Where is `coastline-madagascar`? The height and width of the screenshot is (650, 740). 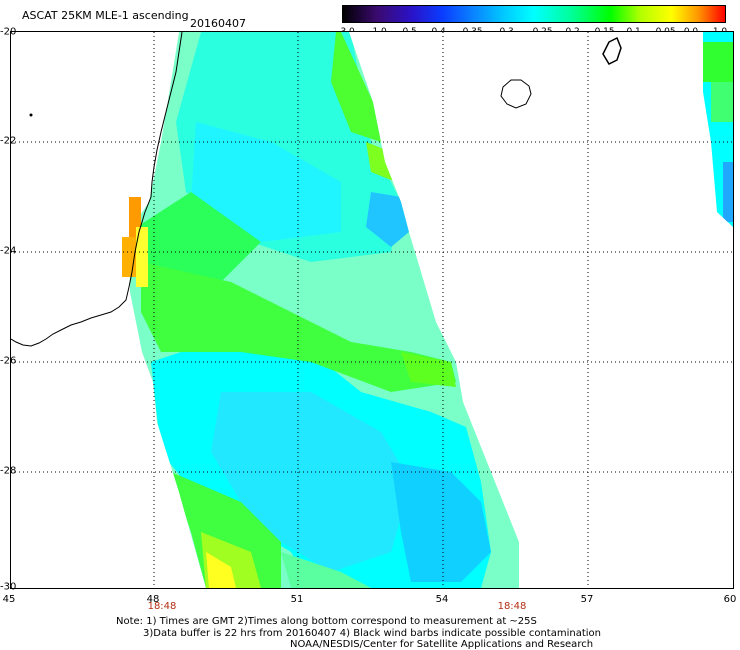
coastline-madagascar is located at coordinates (97, 189).